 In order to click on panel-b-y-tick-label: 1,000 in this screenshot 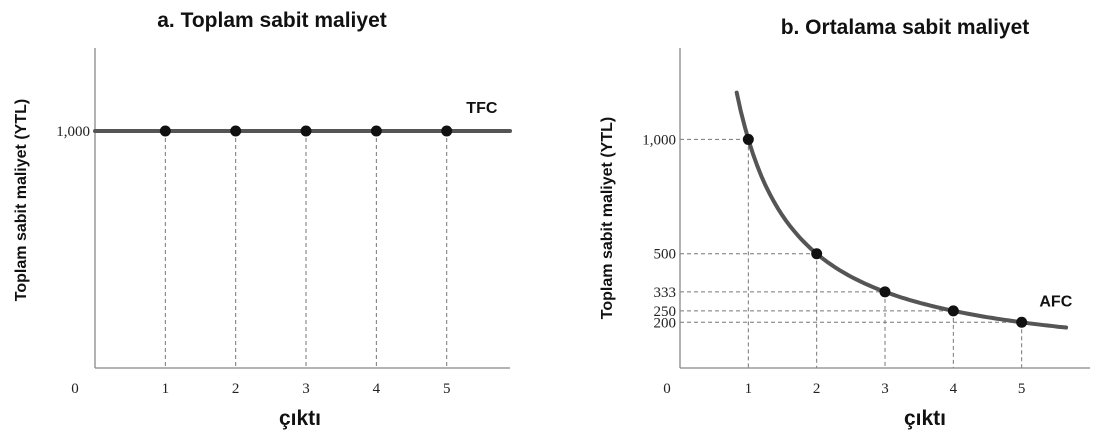, I will do `click(659, 140)`.